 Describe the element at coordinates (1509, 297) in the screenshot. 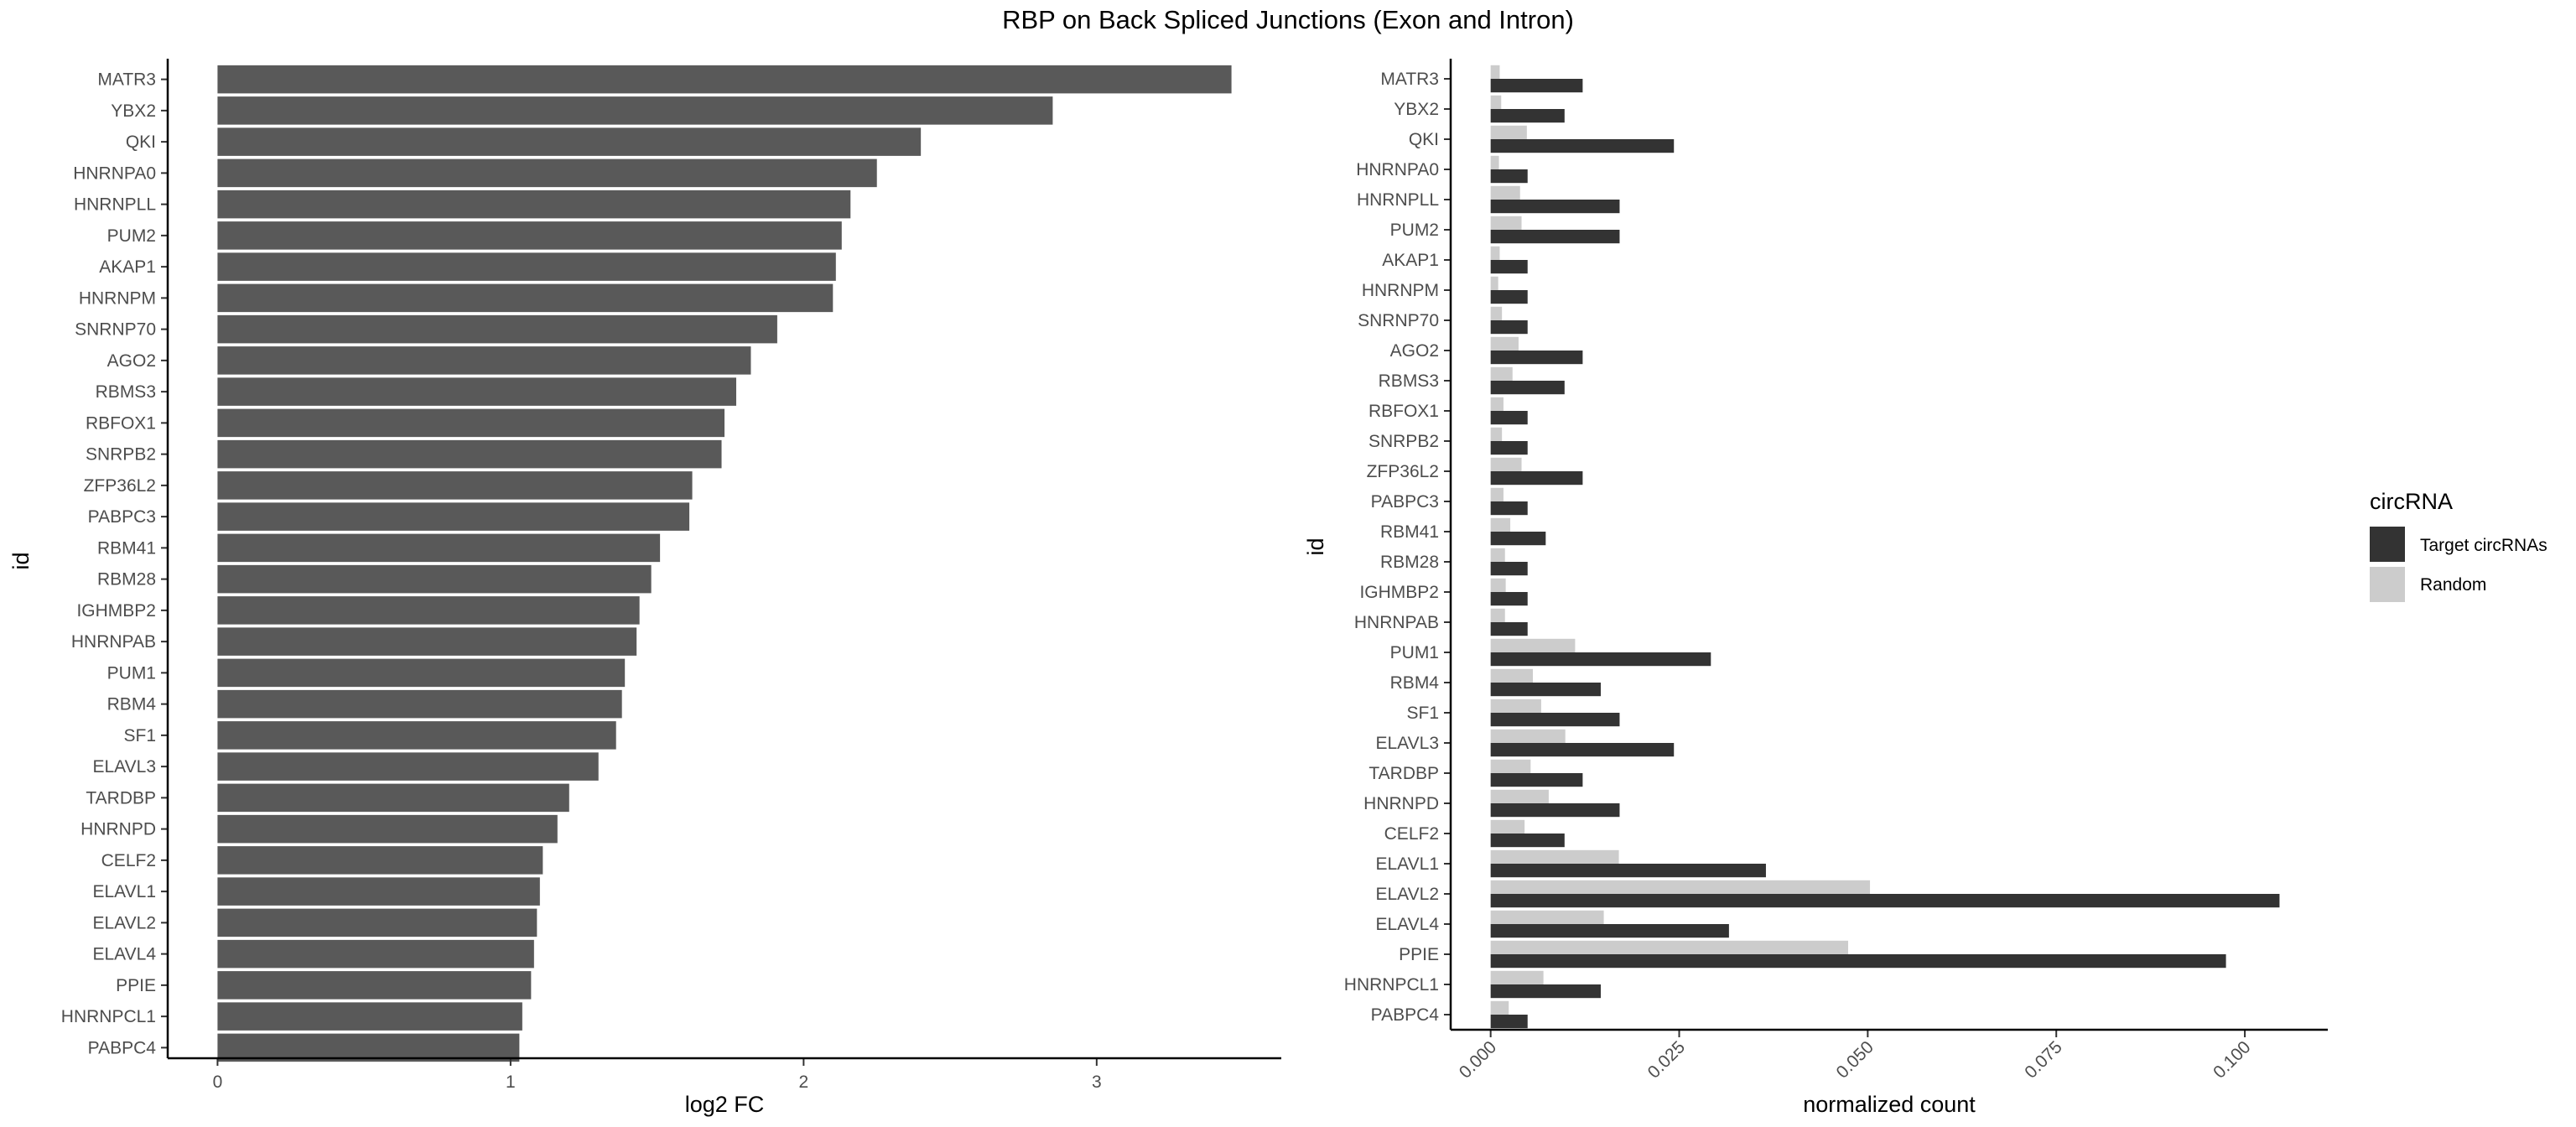

I see `bar-target-hnrnpm` at that location.